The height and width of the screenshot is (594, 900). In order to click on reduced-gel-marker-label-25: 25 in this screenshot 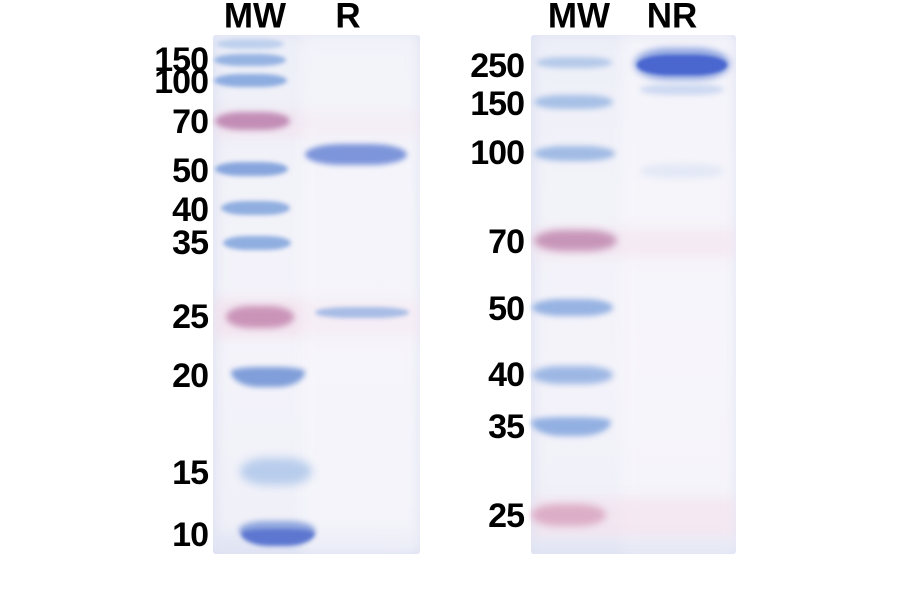, I will do `click(190, 317)`.